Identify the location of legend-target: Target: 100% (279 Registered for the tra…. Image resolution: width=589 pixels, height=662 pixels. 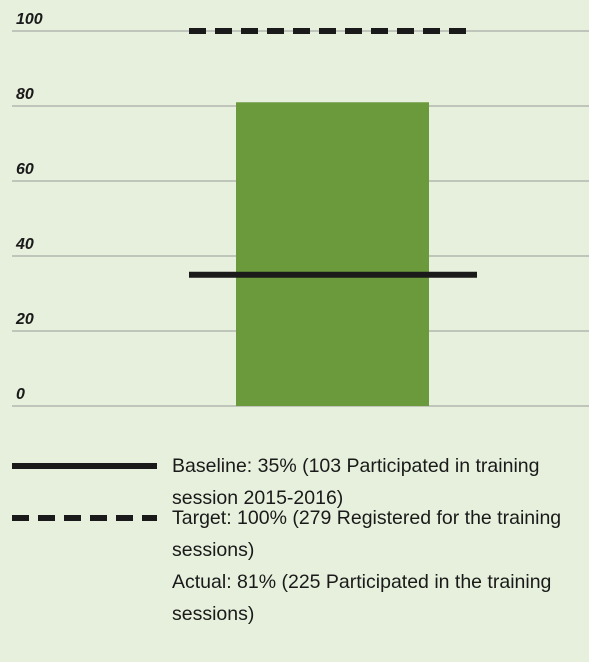
(367, 534).